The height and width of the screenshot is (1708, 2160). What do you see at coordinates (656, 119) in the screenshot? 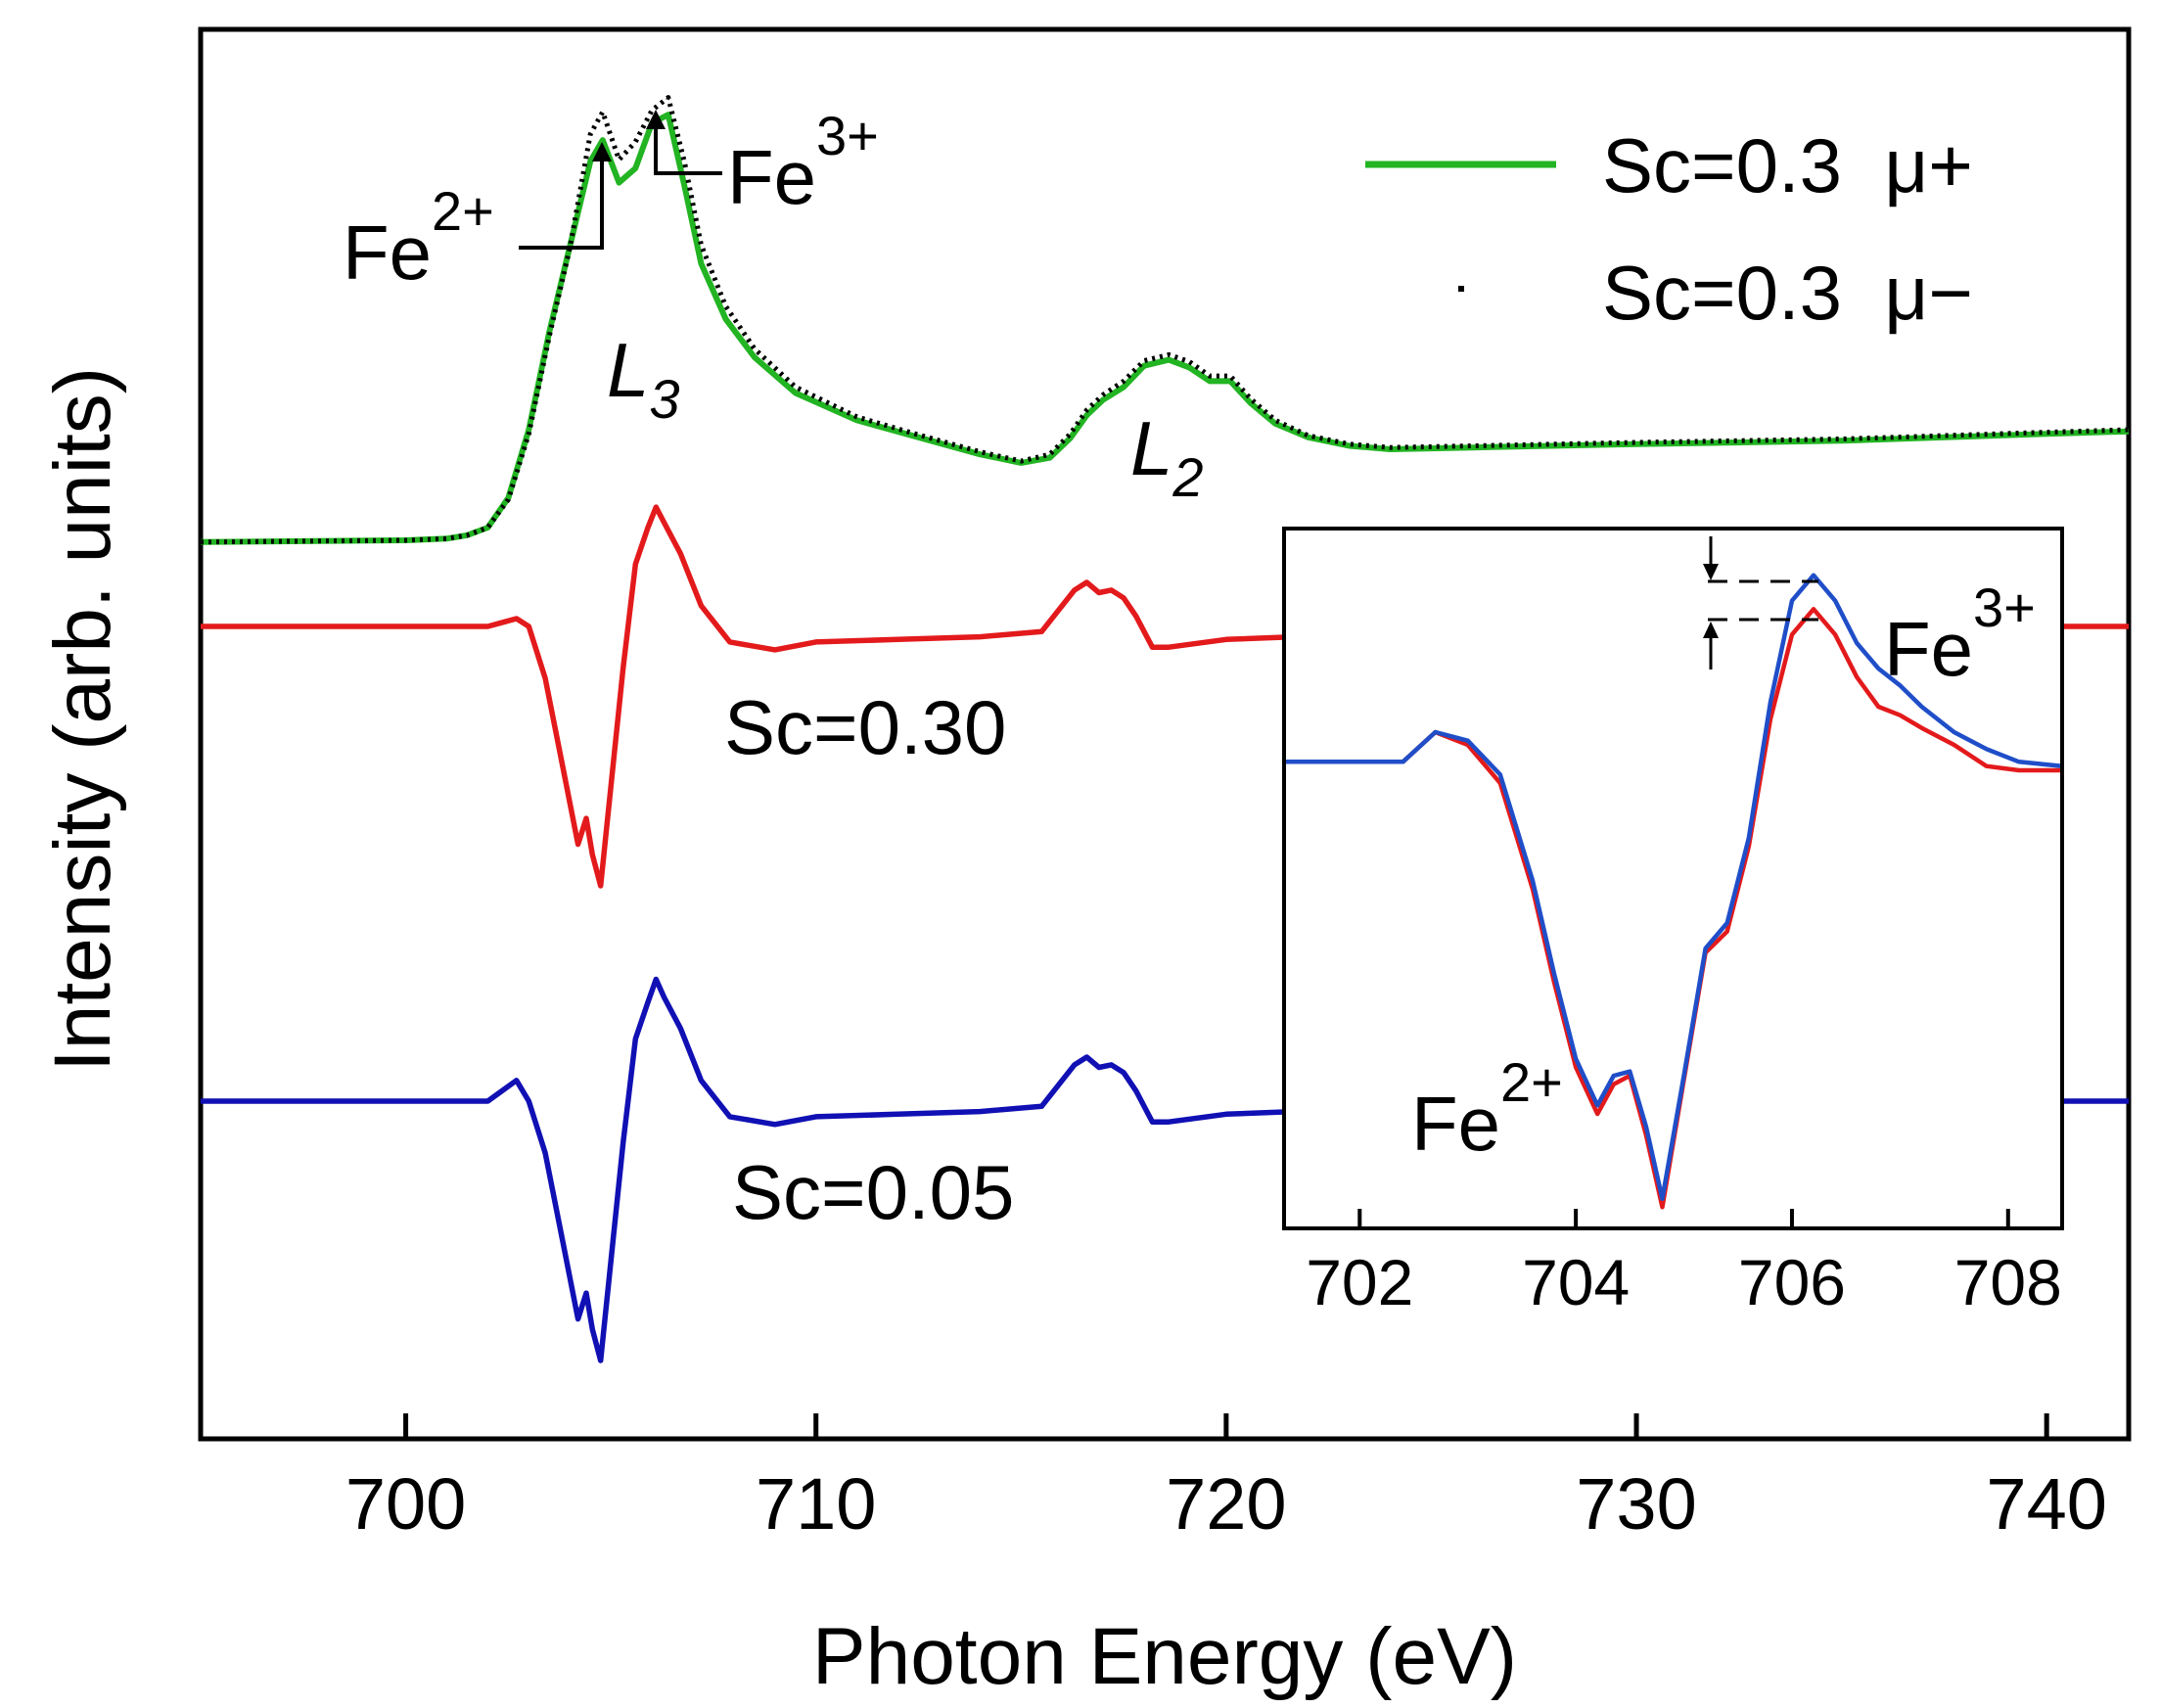
I see `fe3-arrowhead` at bounding box center [656, 119].